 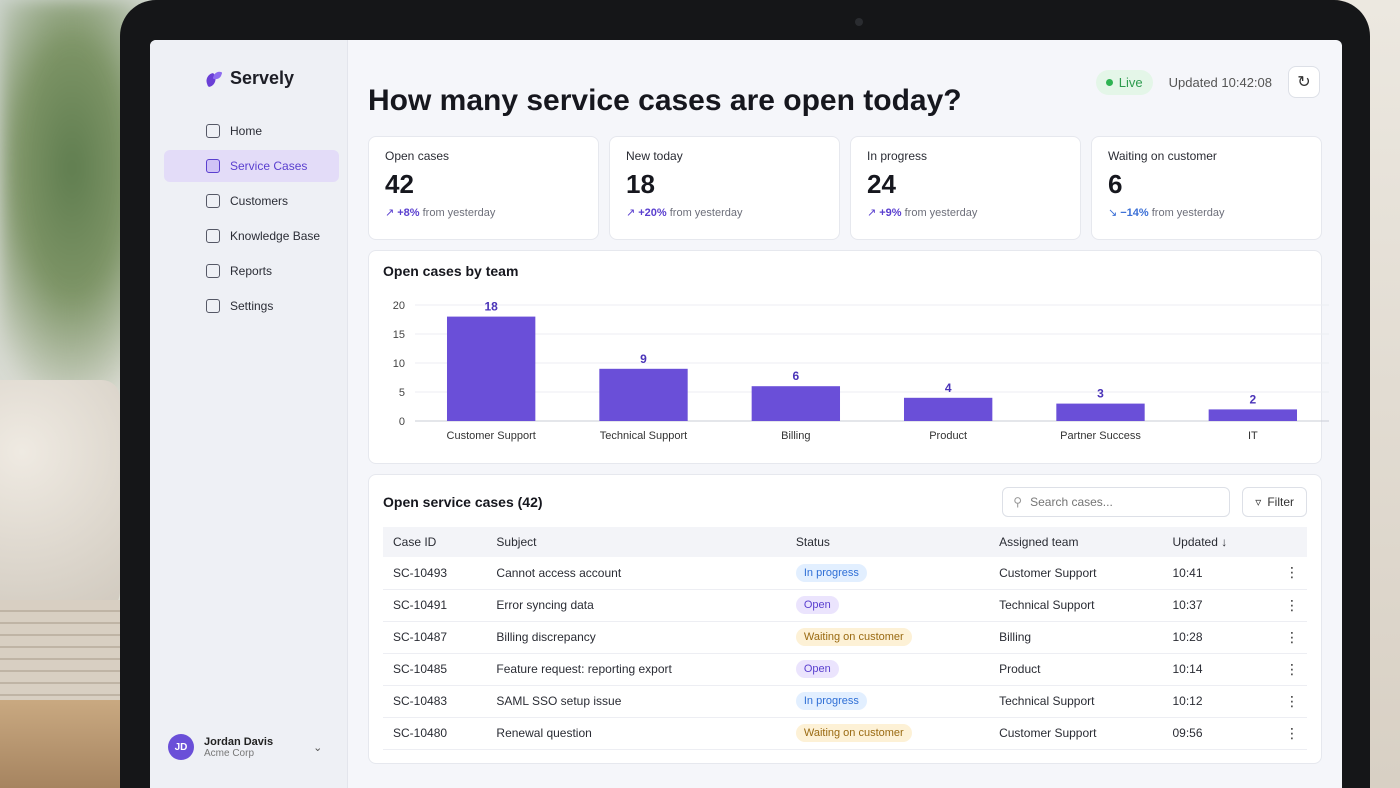 What do you see at coordinates (636, 669) in the screenshot?
I see `case-subject: Feature request: reporting export` at bounding box center [636, 669].